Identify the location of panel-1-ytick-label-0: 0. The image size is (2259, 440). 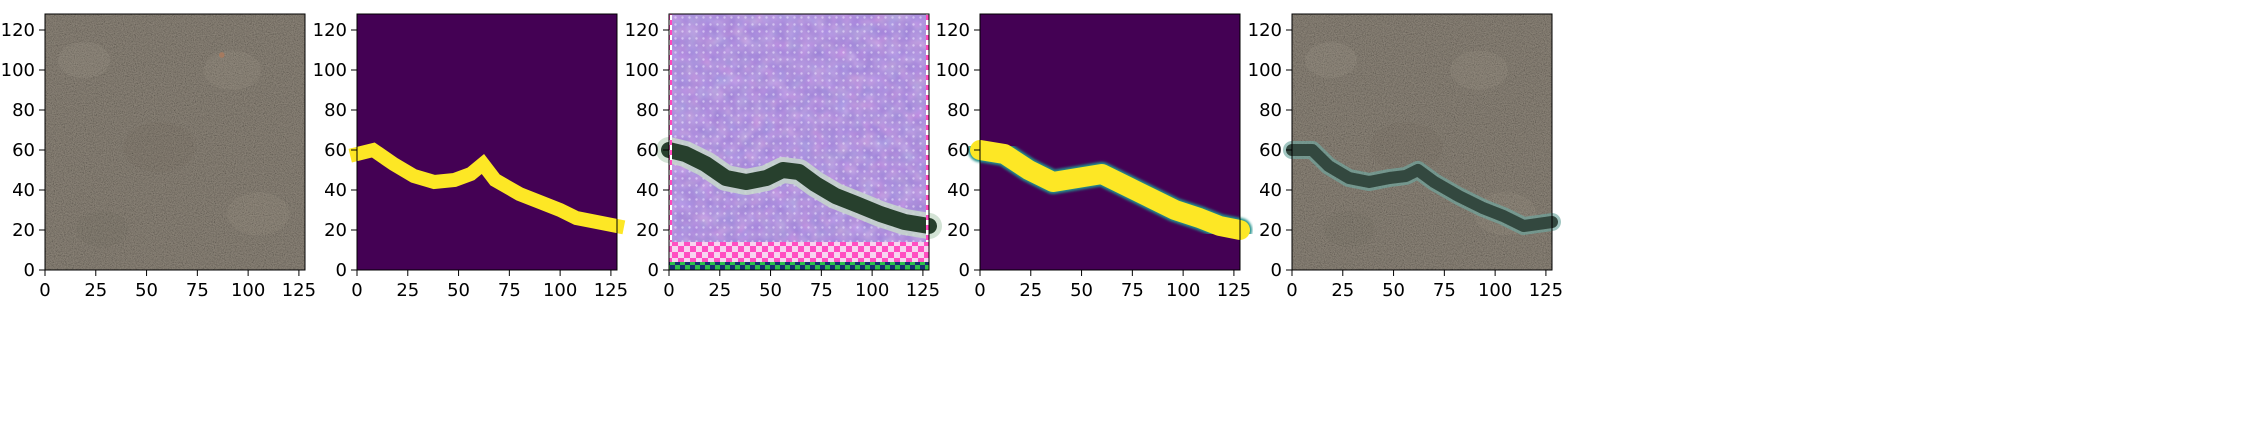
(29, 270).